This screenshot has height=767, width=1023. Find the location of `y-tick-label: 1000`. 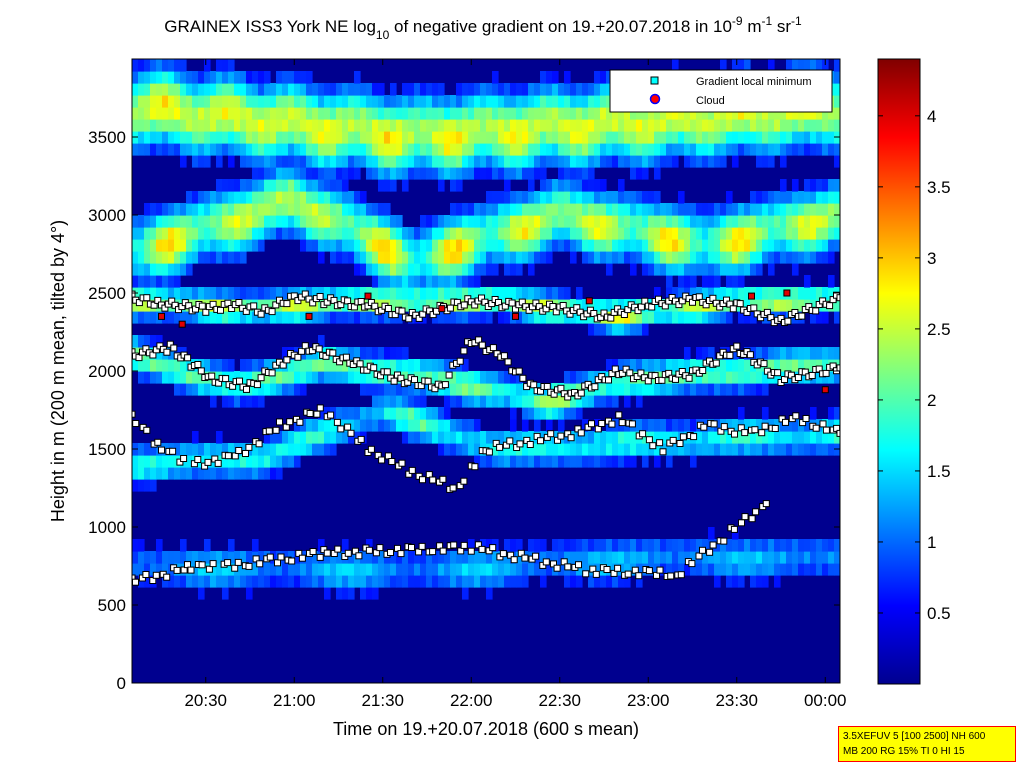

y-tick-label: 1000 is located at coordinates (107, 527).